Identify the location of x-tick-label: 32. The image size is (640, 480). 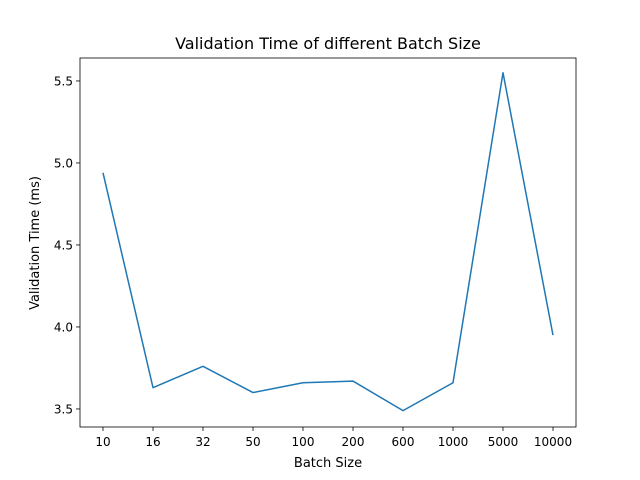
(202, 442).